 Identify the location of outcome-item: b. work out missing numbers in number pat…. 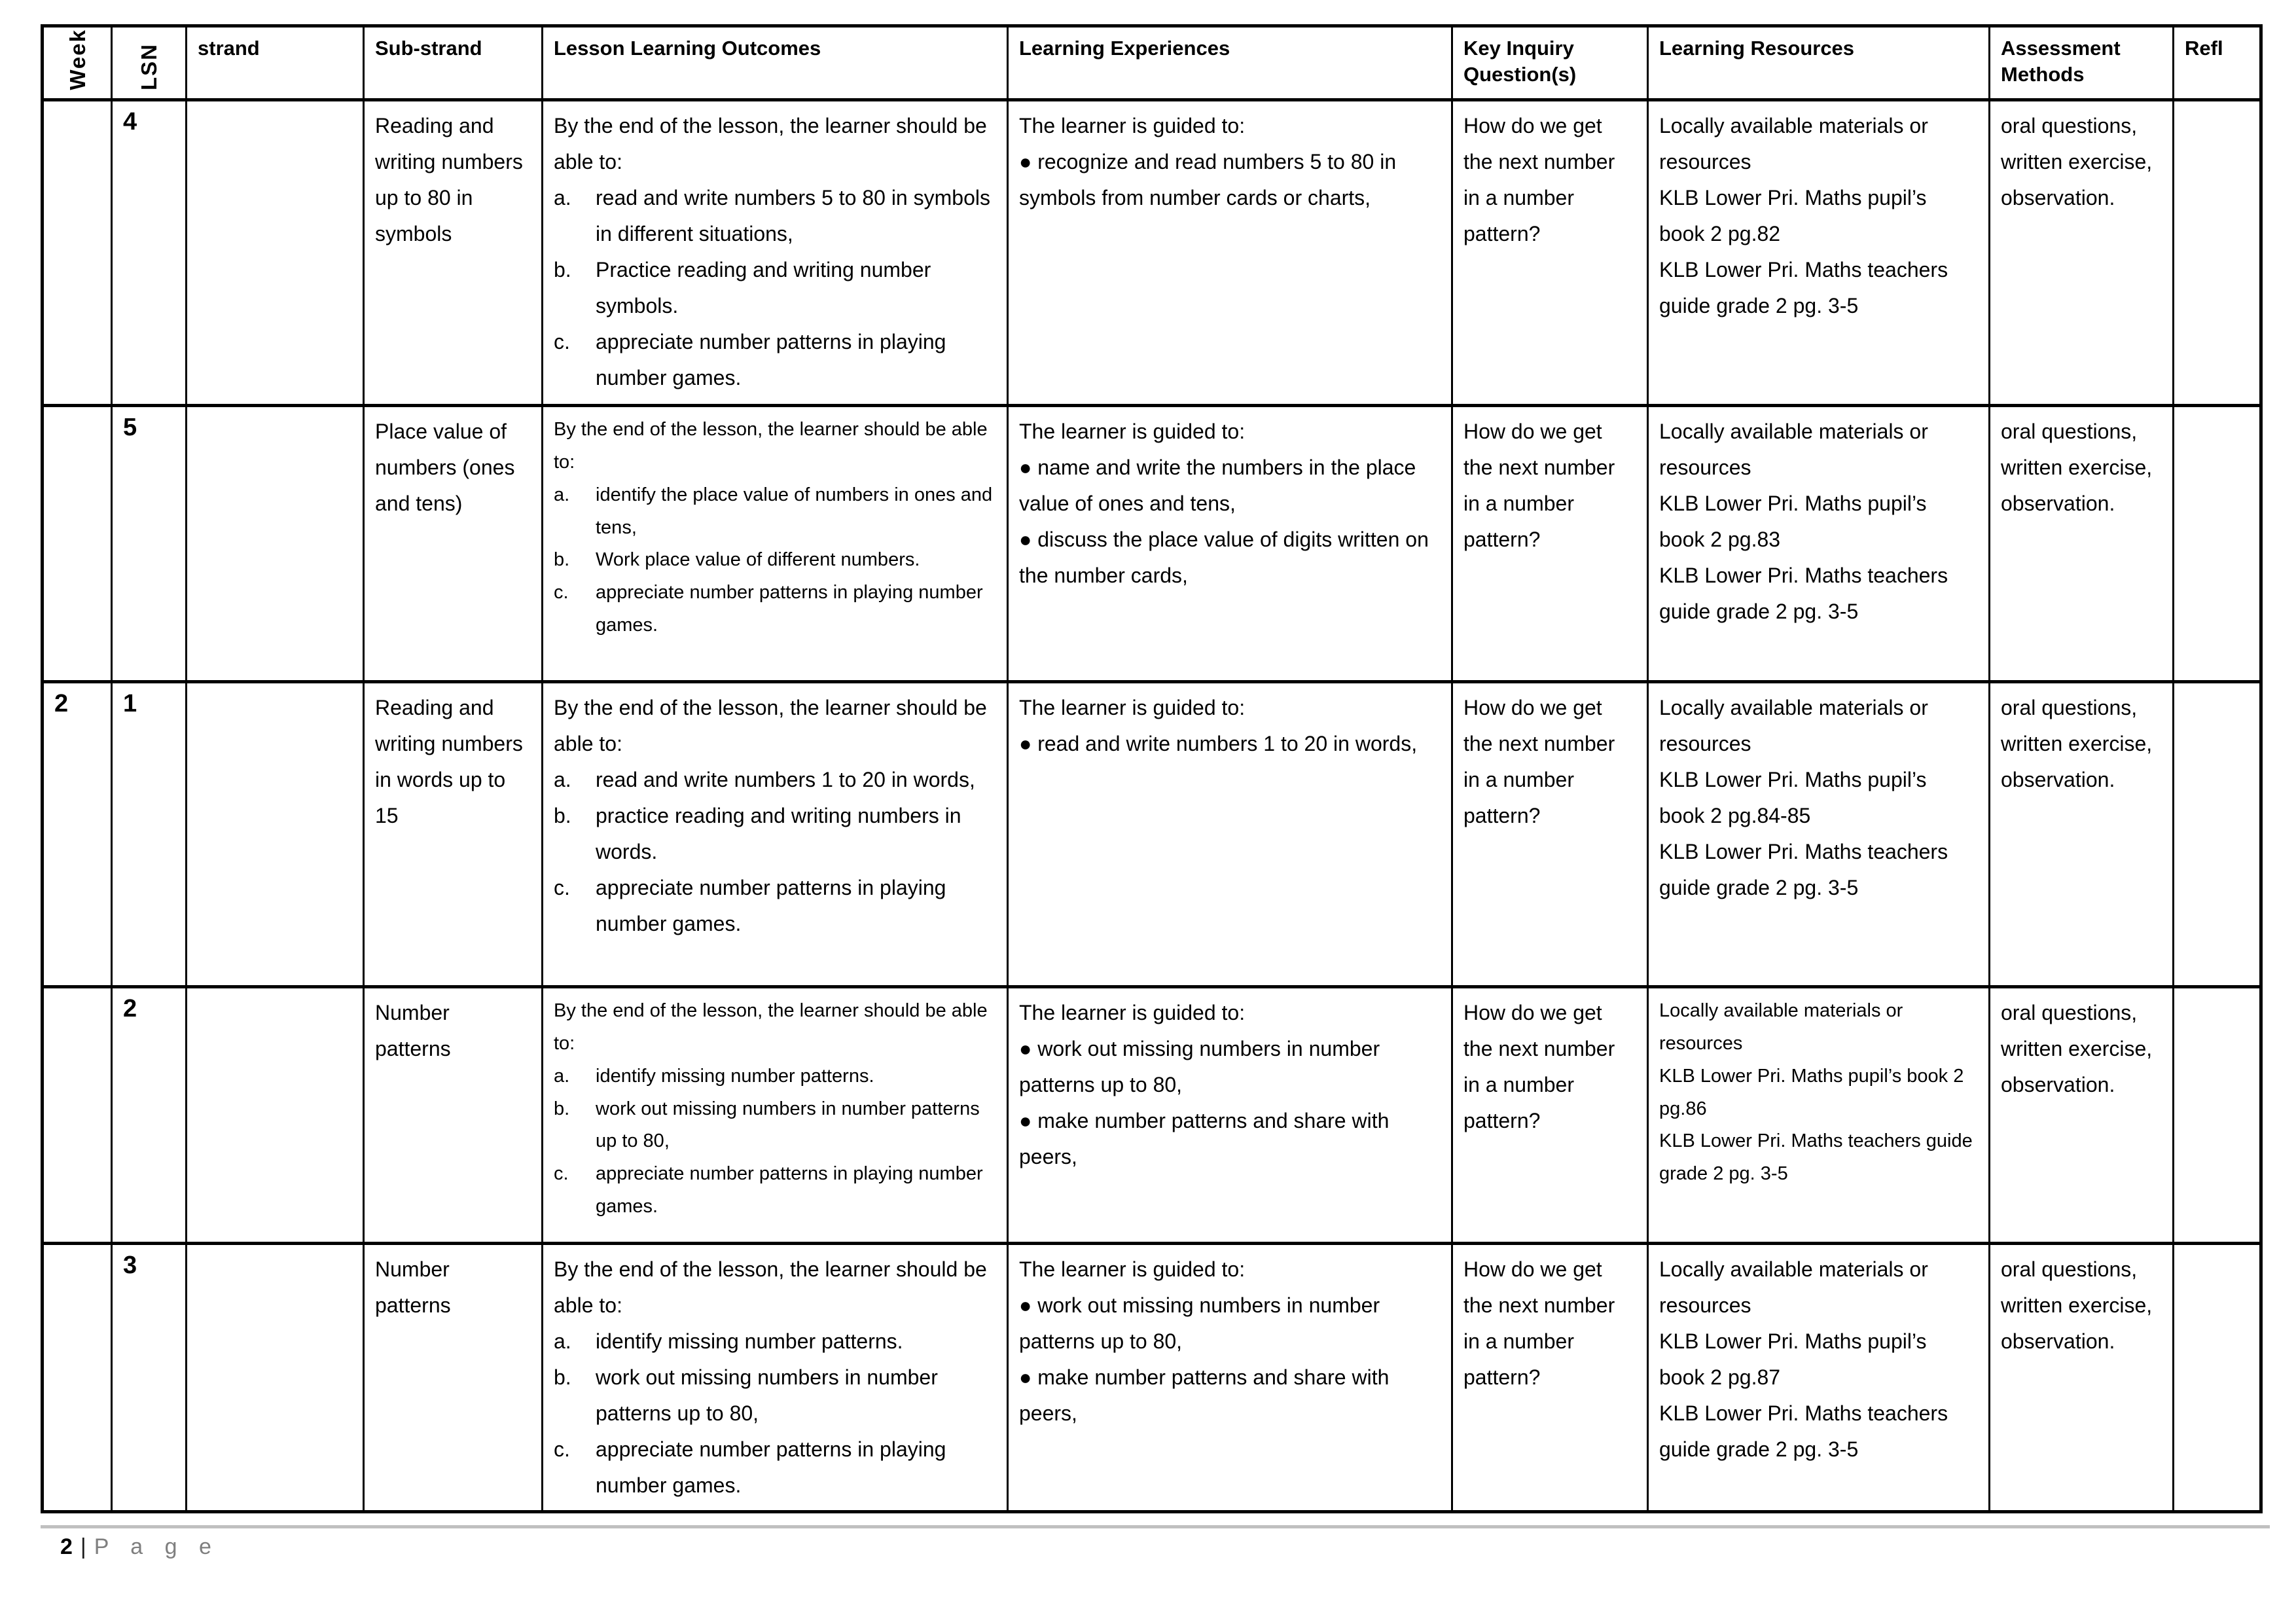
(775, 1396).